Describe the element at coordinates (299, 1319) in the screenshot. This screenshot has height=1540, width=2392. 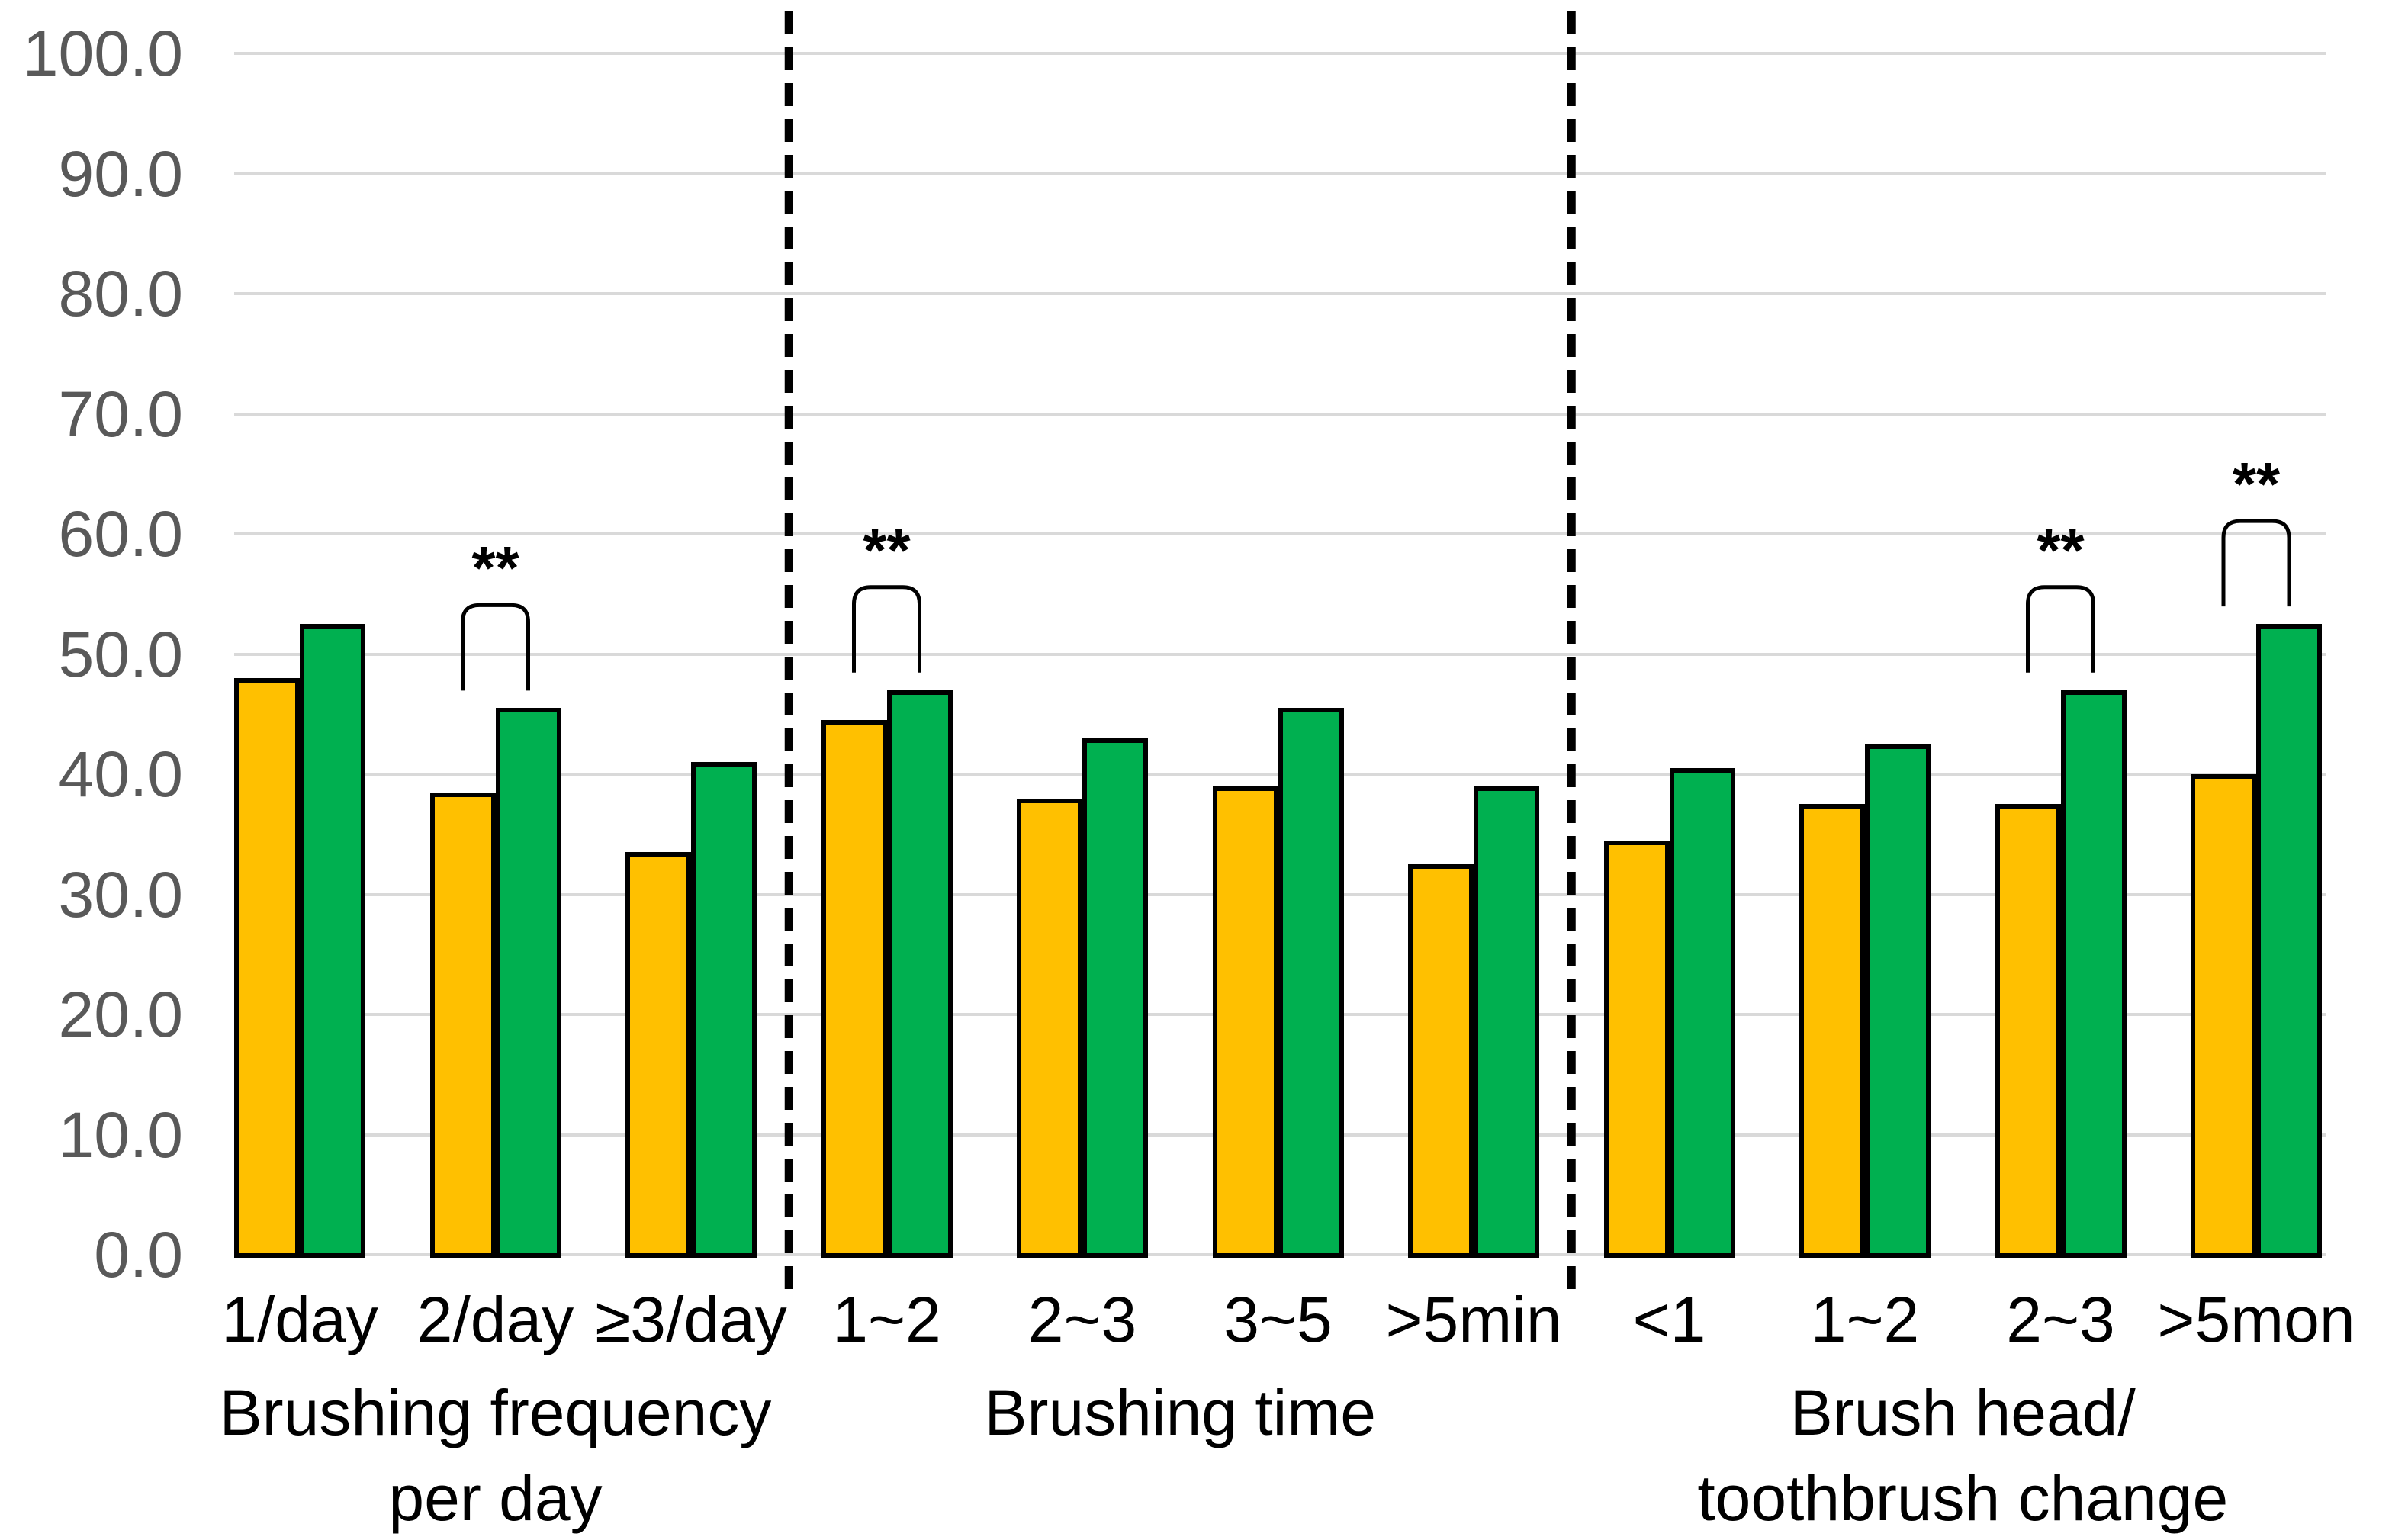
I see `category-label: 1/day` at that location.